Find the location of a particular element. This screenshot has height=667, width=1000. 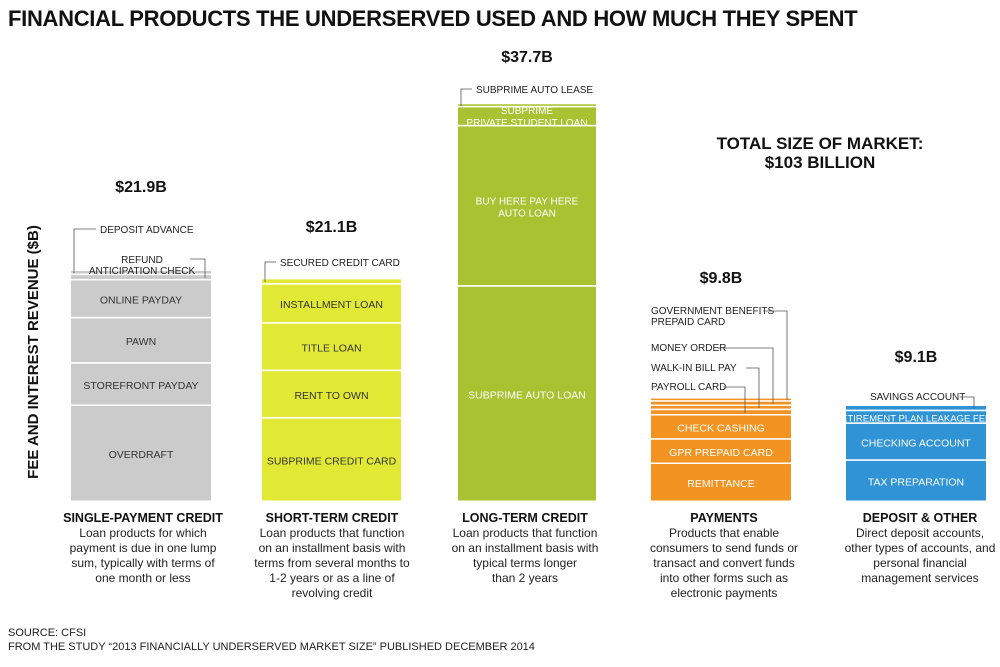

callout-secured-credit-card: SECURED CREDIT CARD is located at coordinates (340, 263).